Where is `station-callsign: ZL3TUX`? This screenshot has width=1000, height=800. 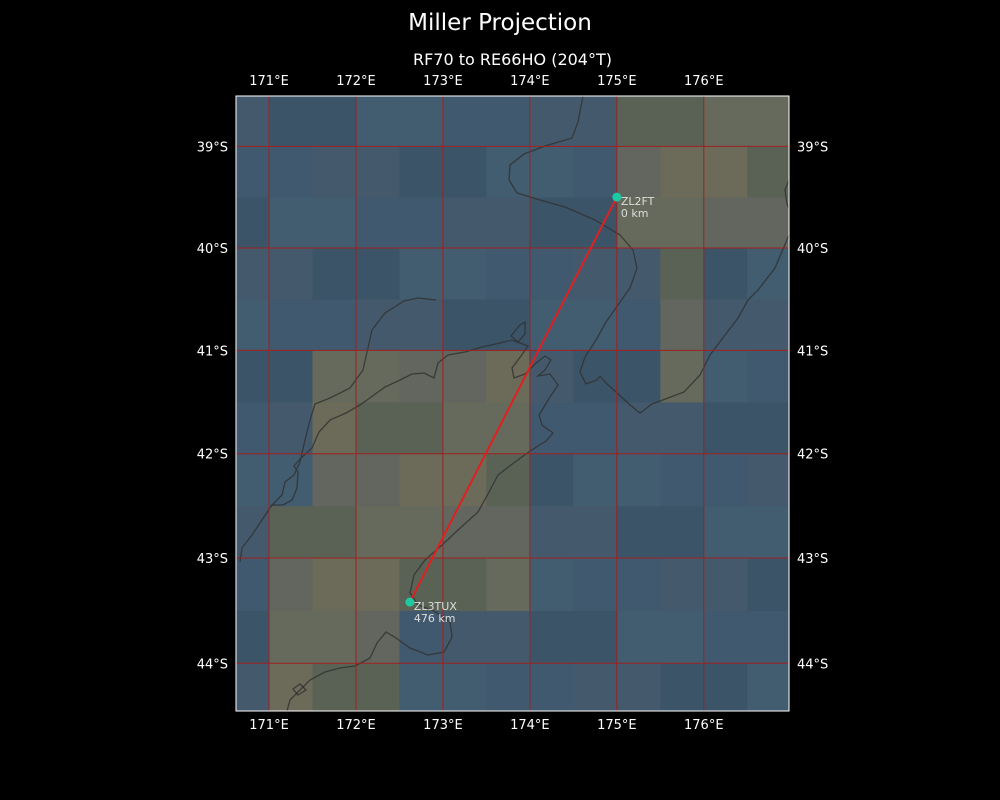
station-callsign: ZL3TUX is located at coordinates (435, 606).